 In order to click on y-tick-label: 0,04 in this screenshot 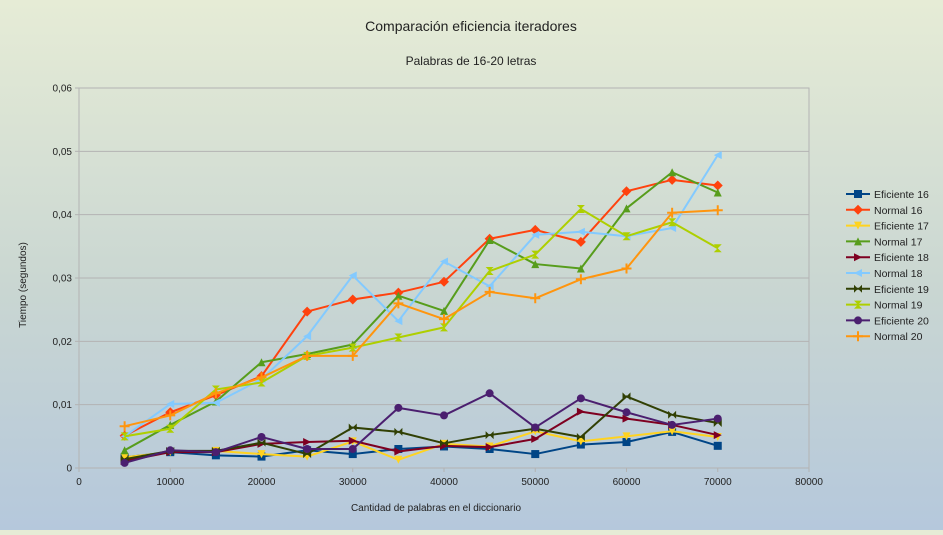, I will do `click(63, 215)`.